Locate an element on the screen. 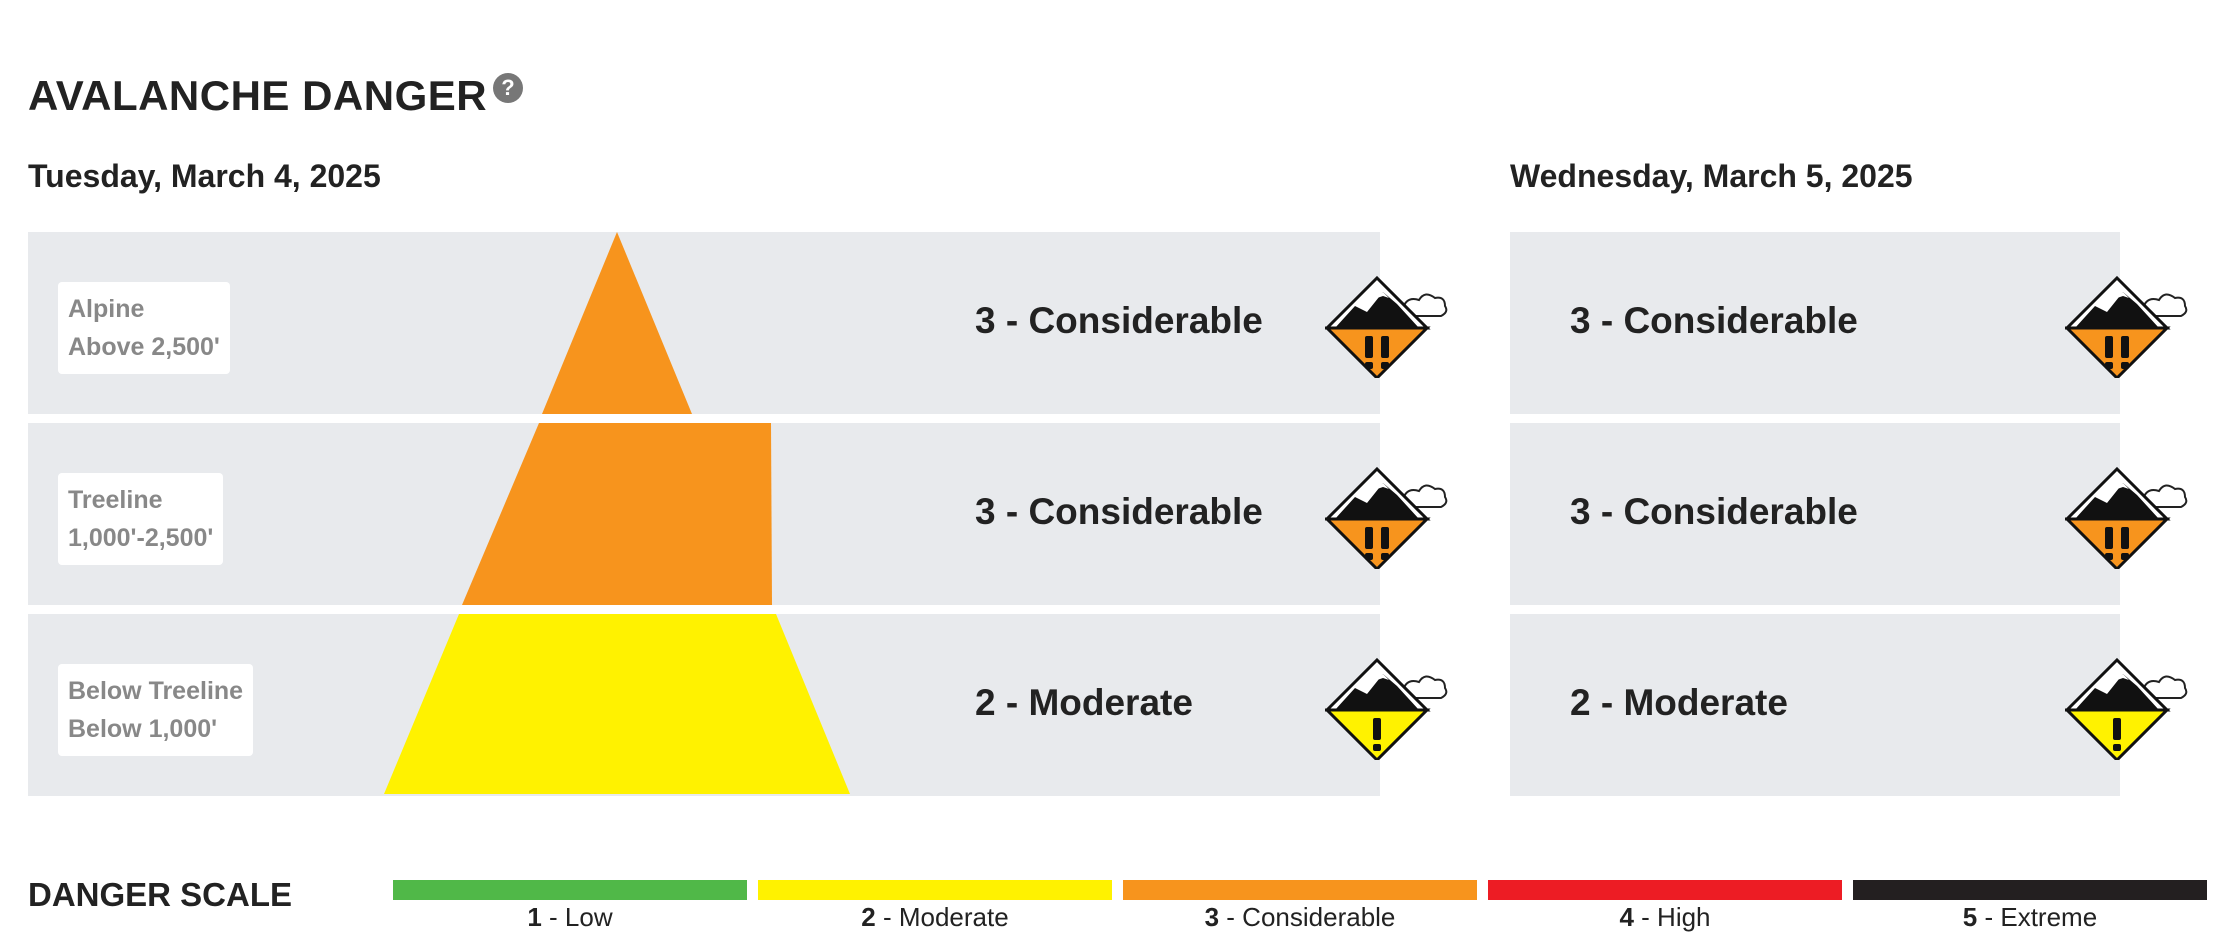 Image resolution: width=2230 pixels, height=950 pixels. day2-rating-treeline: 3 - Considerable is located at coordinates (1714, 511).